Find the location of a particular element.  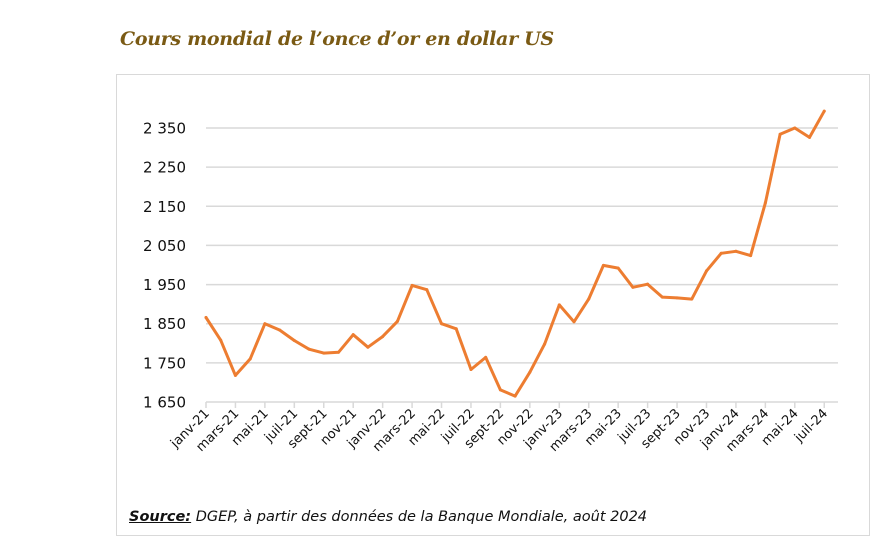

x-tick-label: juil-24 is located at coordinates (811, 426).